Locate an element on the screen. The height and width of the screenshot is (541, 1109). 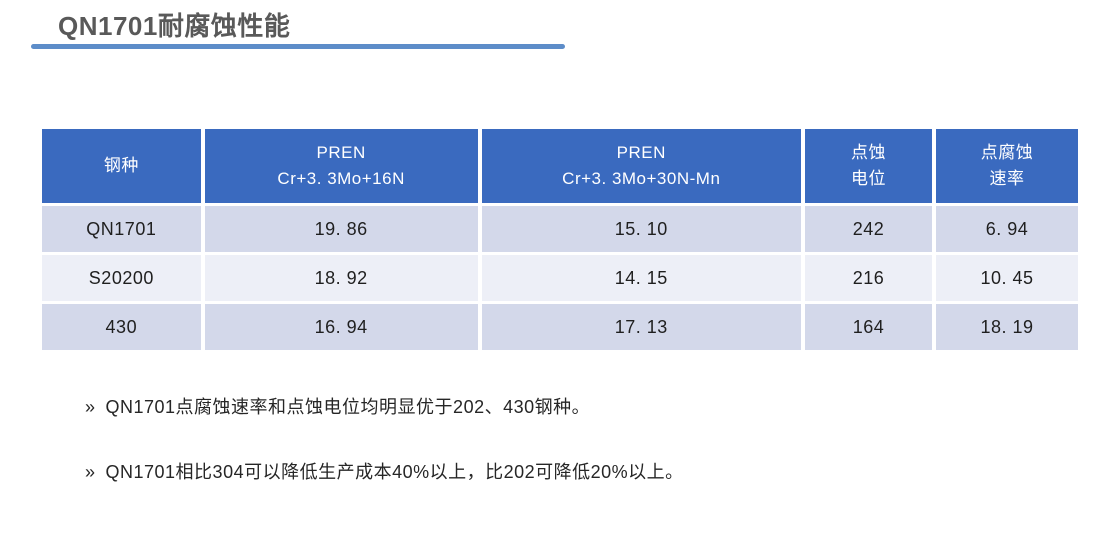
table-cell-430-pren16n: 16. 94 is located at coordinates (341, 327).